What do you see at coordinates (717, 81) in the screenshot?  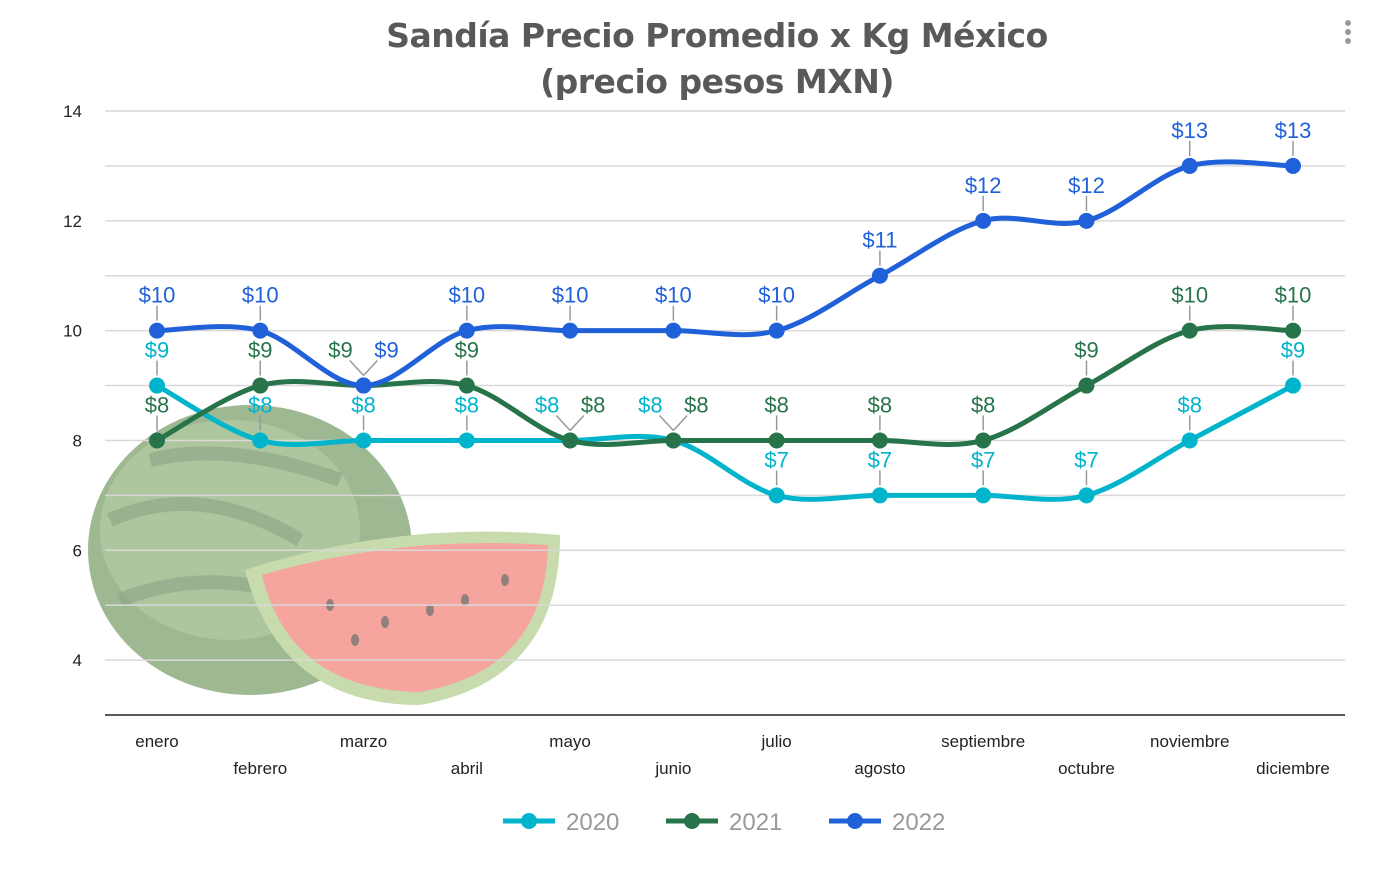 I see `chart-subtitle: (precio pesos MXN)` at bounding box center [717, 81].